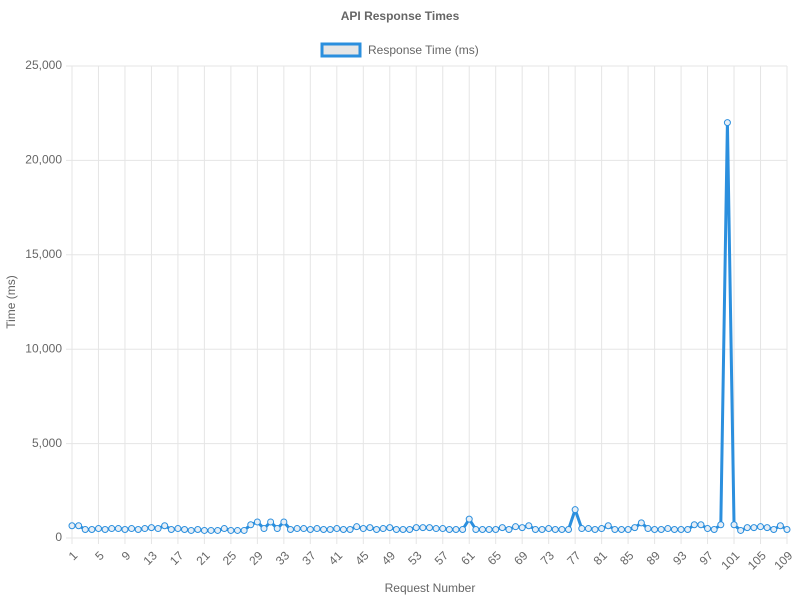 This screenshot has height=600, width=800. What do you see at coordinates (230, 558) in the screenshot?
I see `x-tick-label: 25` at bounding box center [230, 558].